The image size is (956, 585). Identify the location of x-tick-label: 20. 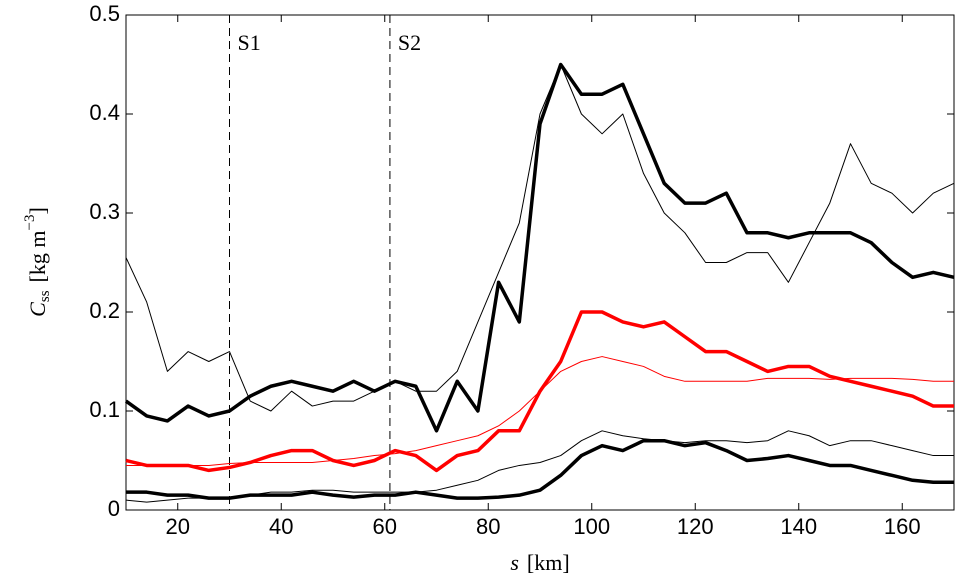
(178, 526).